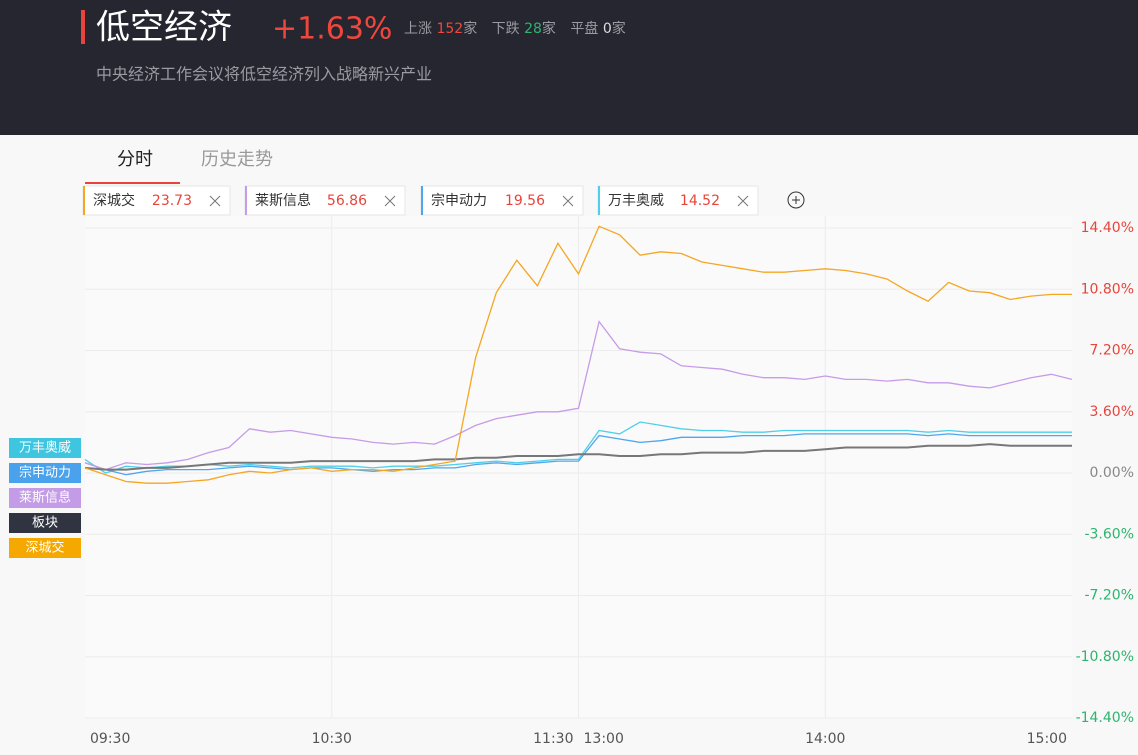  What do you see at coordinates (1112, 473) in the screenshot?
I see `y-tick-label: 0.00%` at bounding box center [1112, 473].